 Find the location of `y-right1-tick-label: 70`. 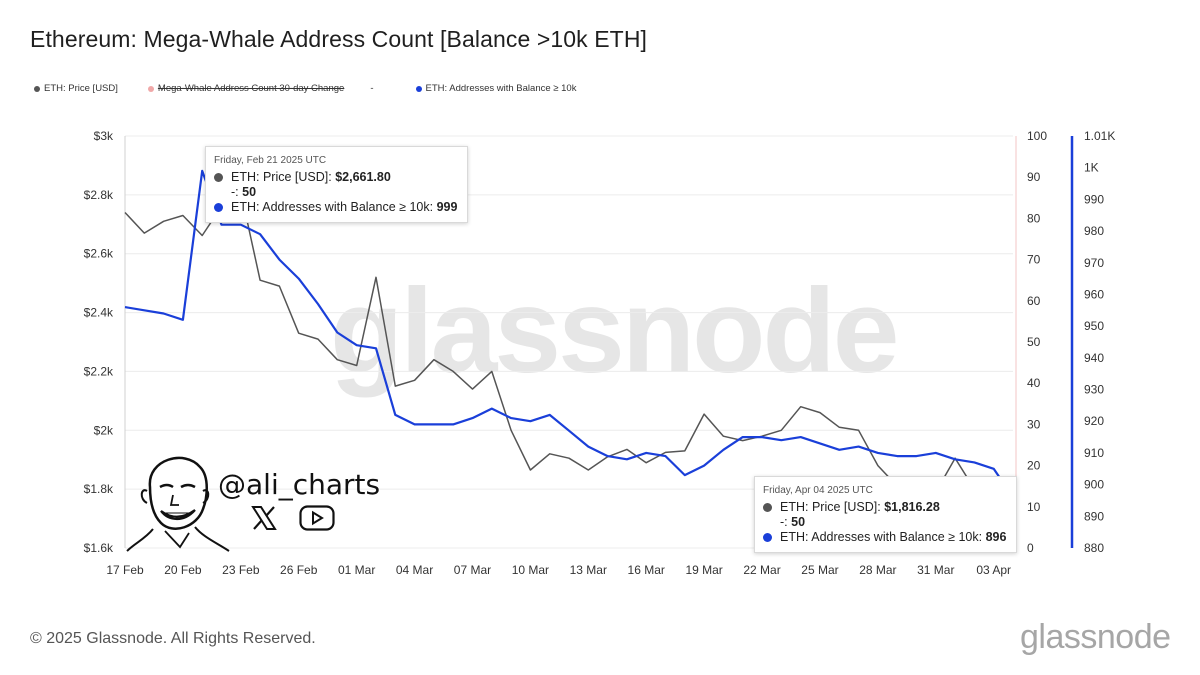

y-right1-tick-label: 70 is located at coordinates (1034, 260).